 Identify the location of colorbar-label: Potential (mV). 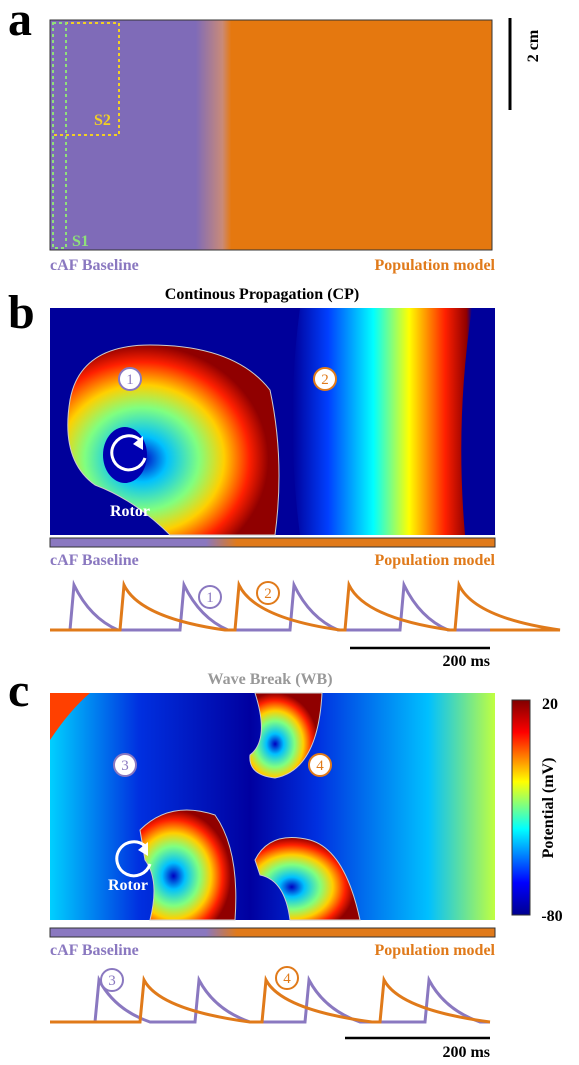
(548, 808).